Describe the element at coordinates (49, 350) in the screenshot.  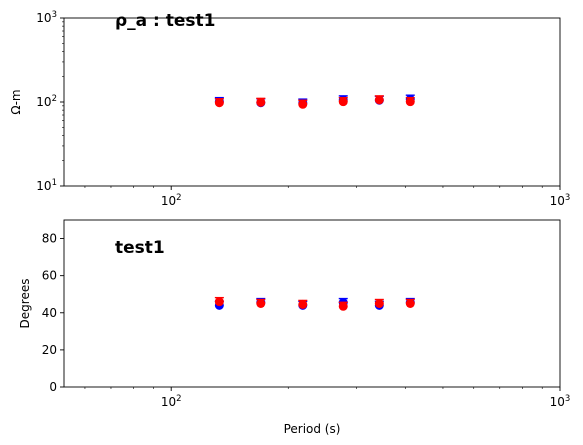
I see `y-tick-label: 20` at that location.